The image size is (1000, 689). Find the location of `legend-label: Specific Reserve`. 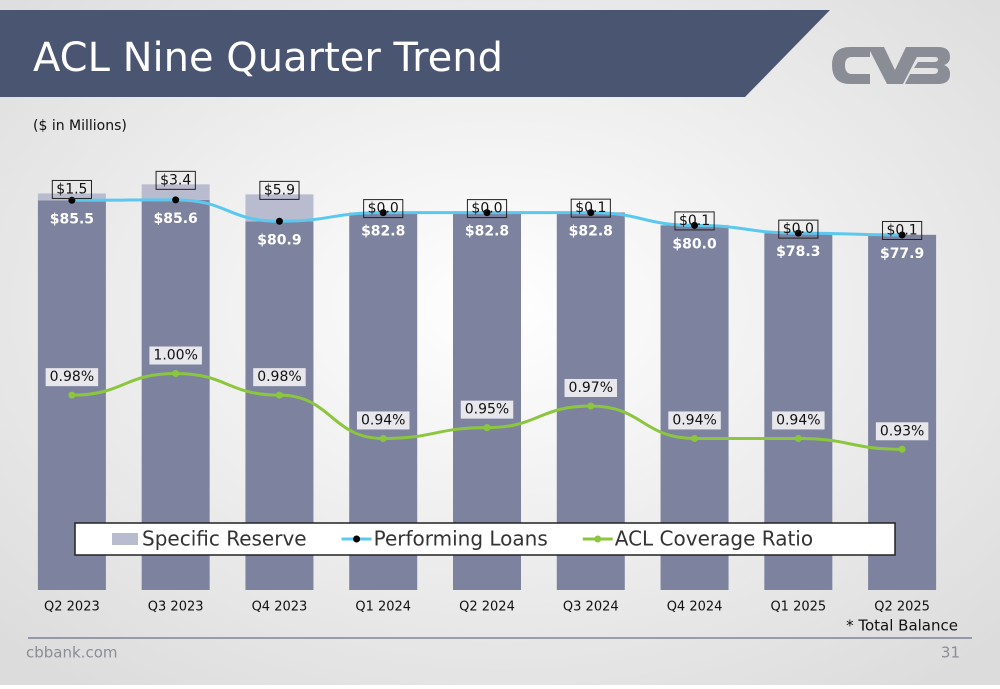

legend-label: Specific Reserve is located at coordinates (224, 539).